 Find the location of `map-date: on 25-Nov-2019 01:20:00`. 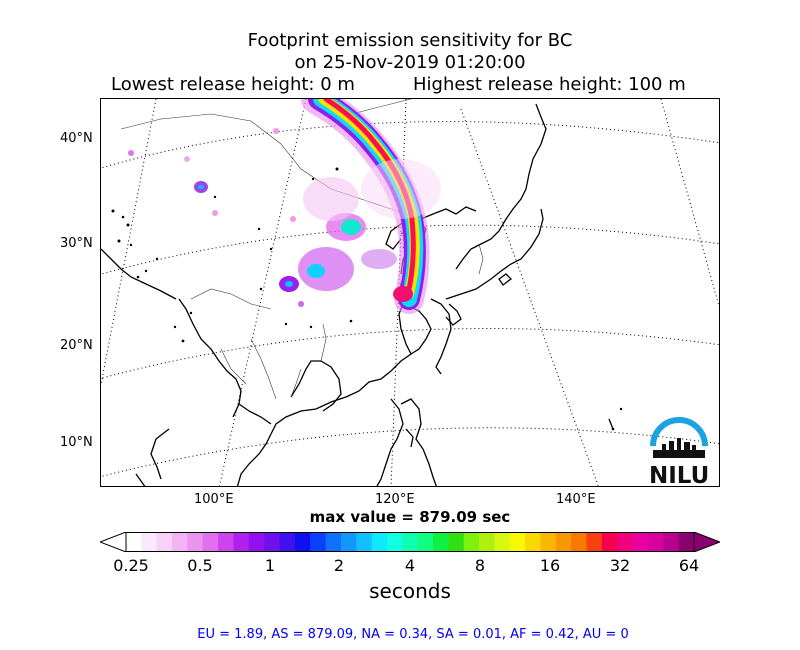

map-date: on 25-Nov-2019 01:20:00 is located at coordinates (410, 62).